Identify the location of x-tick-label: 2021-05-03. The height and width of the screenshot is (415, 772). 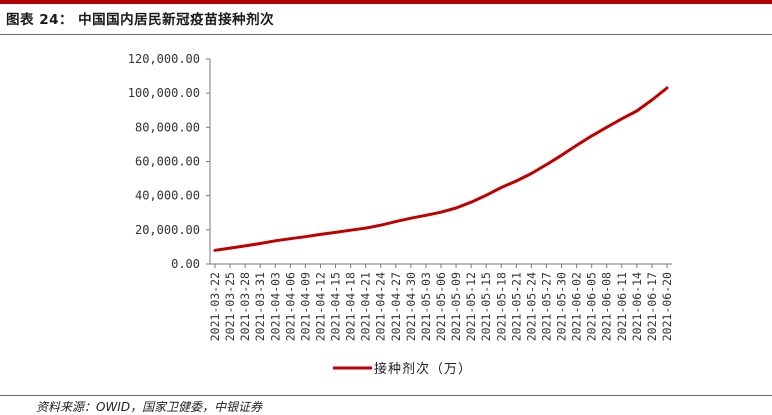
(426, 306).